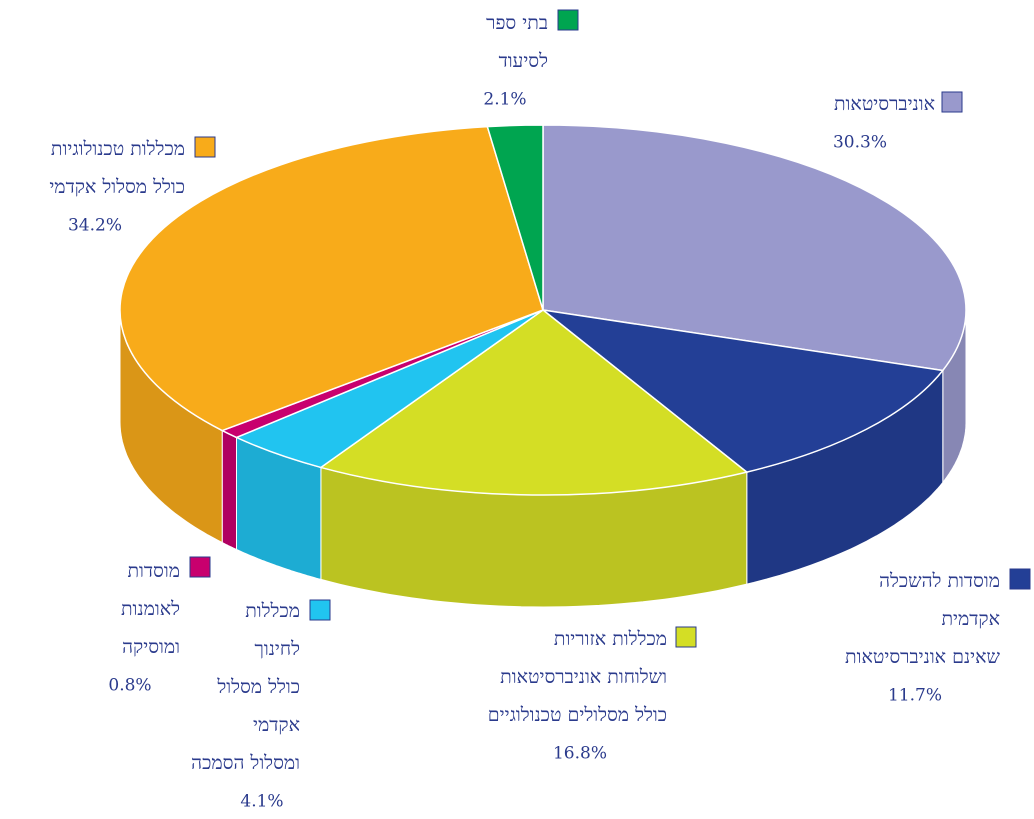  I want to click on value-label: 11.7%, so click(915, 696).